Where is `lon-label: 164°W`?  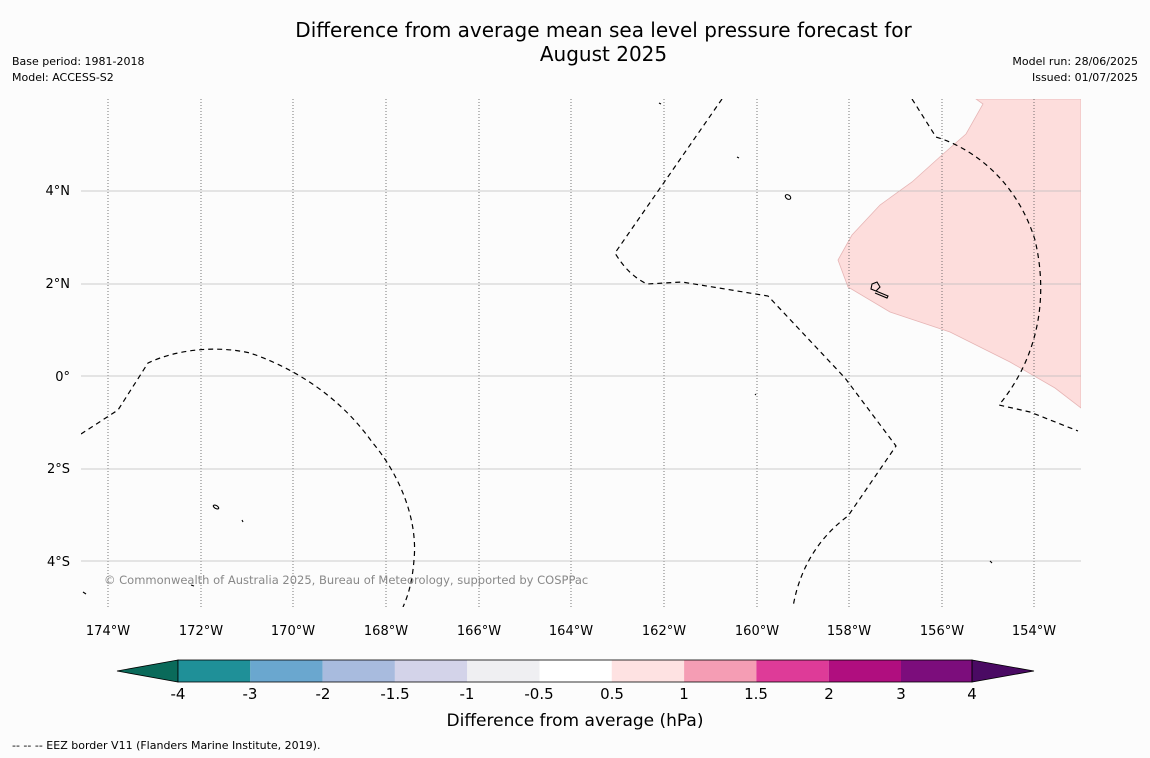
lon-label: 164°W is located at coordinates (571, 631).